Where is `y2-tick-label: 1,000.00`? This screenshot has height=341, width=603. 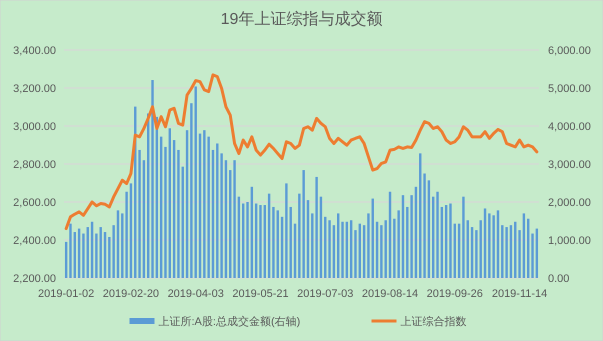
y2-tick-label: 1,000.00 is located at coordinates (569, 241).